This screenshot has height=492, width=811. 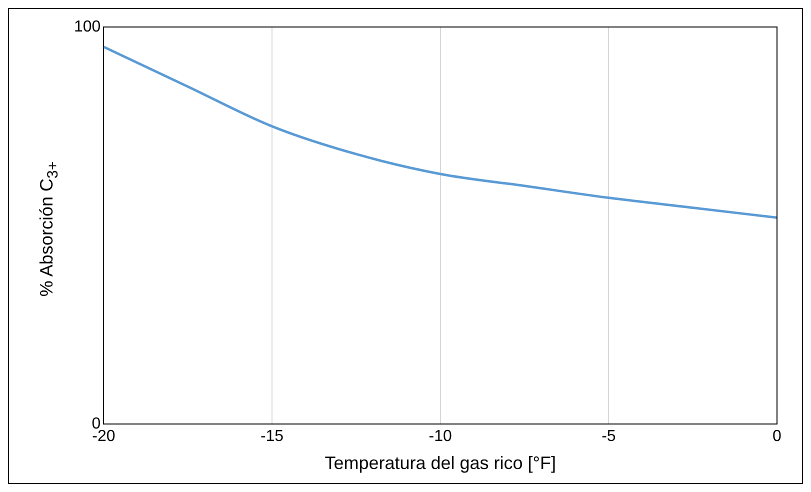 What do you see at coordinates (440, 463) in the screenshot?
I see `x-axis-title: Temperatura del gas rico [°F]` at bounding box center [440, 463].